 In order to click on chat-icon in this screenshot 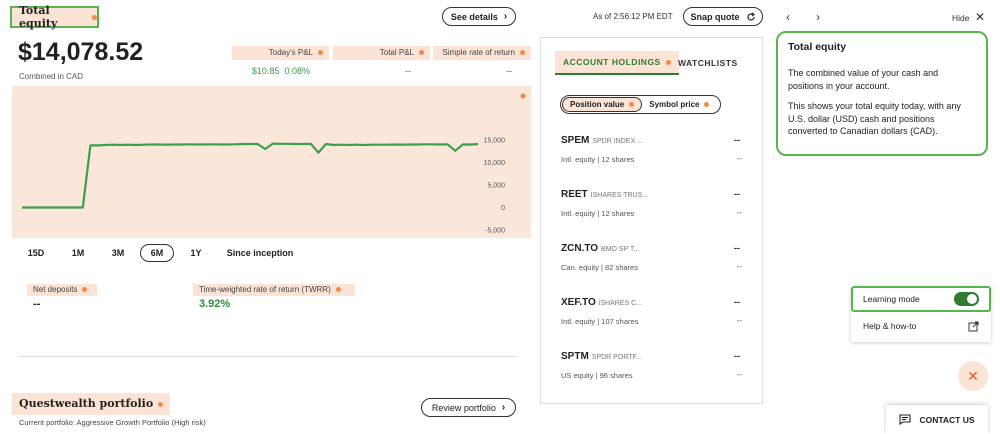, I will do `click(905, 419)`.